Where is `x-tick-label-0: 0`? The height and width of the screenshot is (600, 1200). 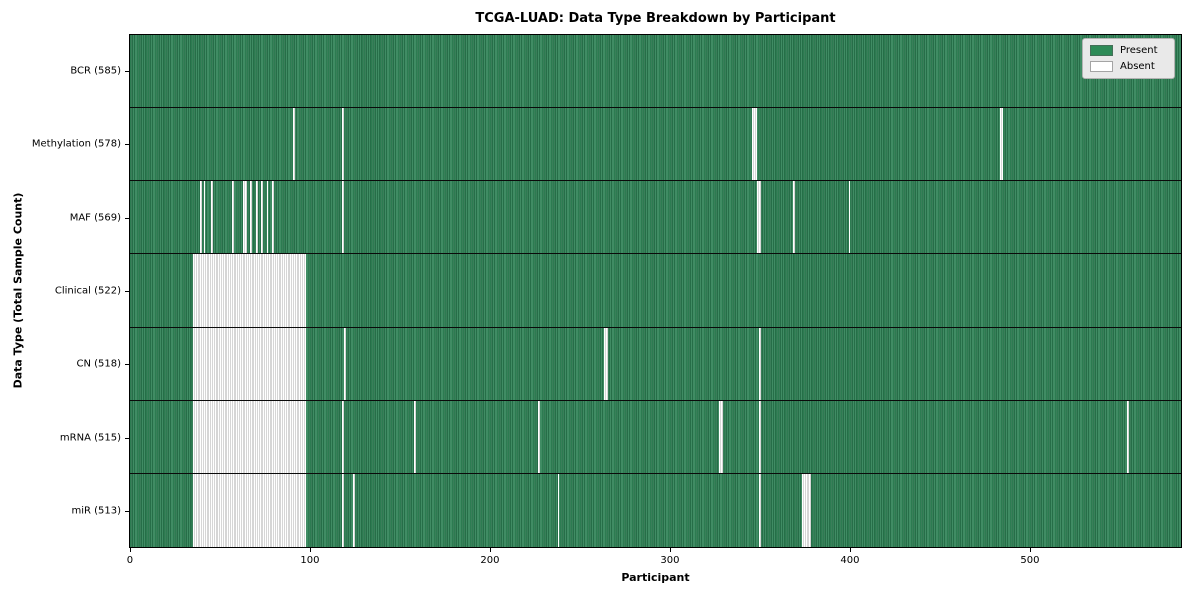 x-tick-label-0: 0 is located at coordinates (130, 560).